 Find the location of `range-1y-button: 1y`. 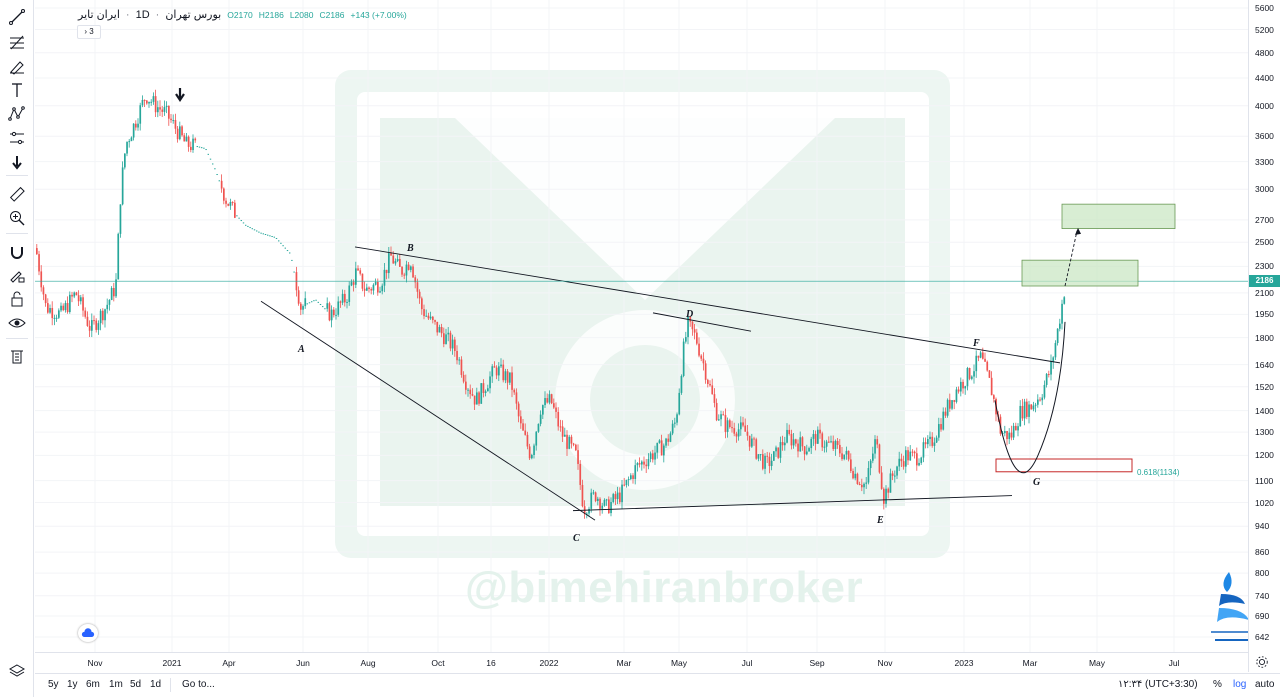

range-1y-button: 1y is located at coordinates (72, 684).